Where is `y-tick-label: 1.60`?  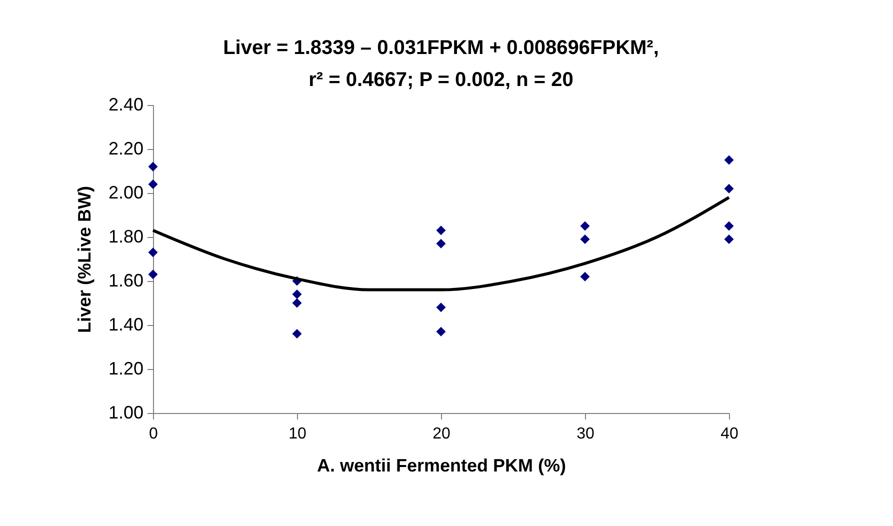
y-tick-label: 1.60 is located at coordinates (126, 280).